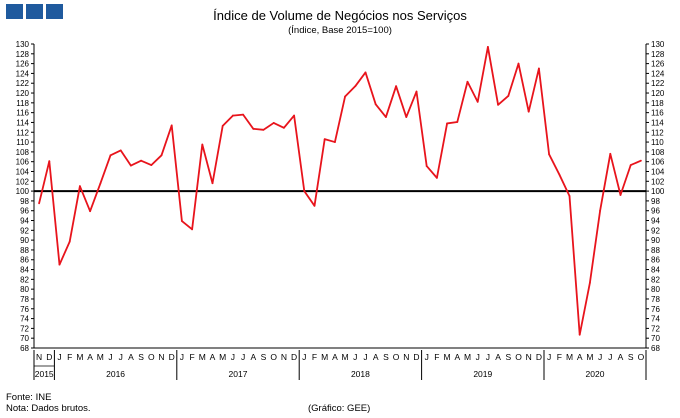 Image resolution: width=680 pixels, height=418 pixels. What do you see at coordinates (23, 64) in the screenshot?
I see `y-tick-label-left: 126` at bounding box center [23, 64].